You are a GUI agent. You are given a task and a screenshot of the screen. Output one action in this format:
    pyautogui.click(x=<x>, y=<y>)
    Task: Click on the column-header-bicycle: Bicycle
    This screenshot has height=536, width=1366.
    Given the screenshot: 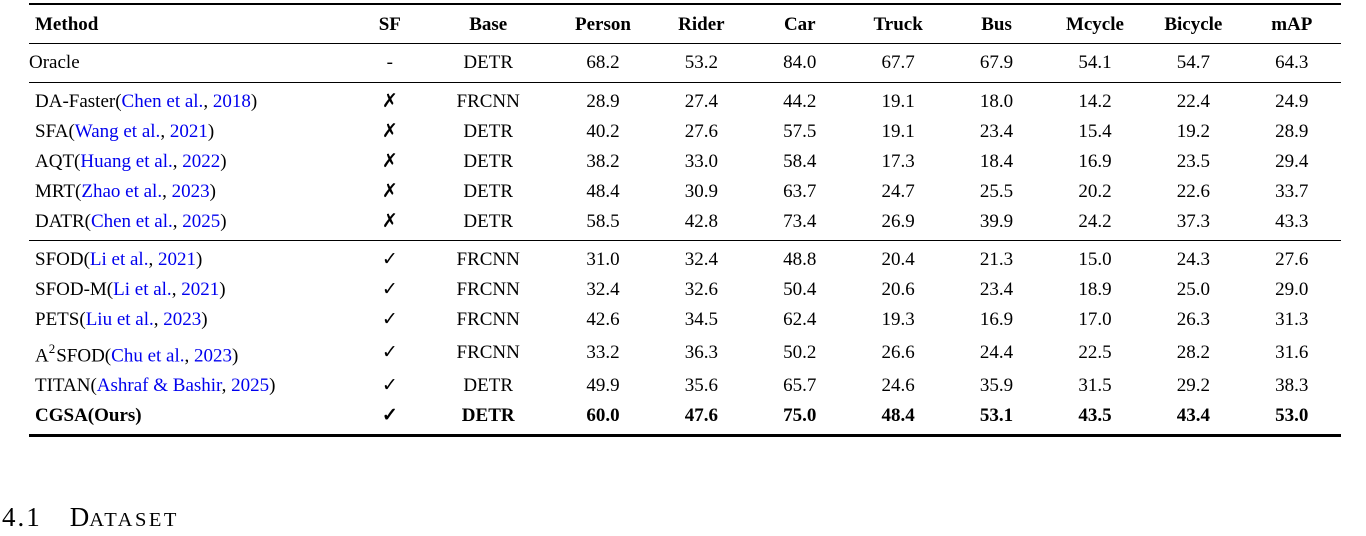 What is the action you would take?
    pyautogui.click(x=1193, y=24)
    